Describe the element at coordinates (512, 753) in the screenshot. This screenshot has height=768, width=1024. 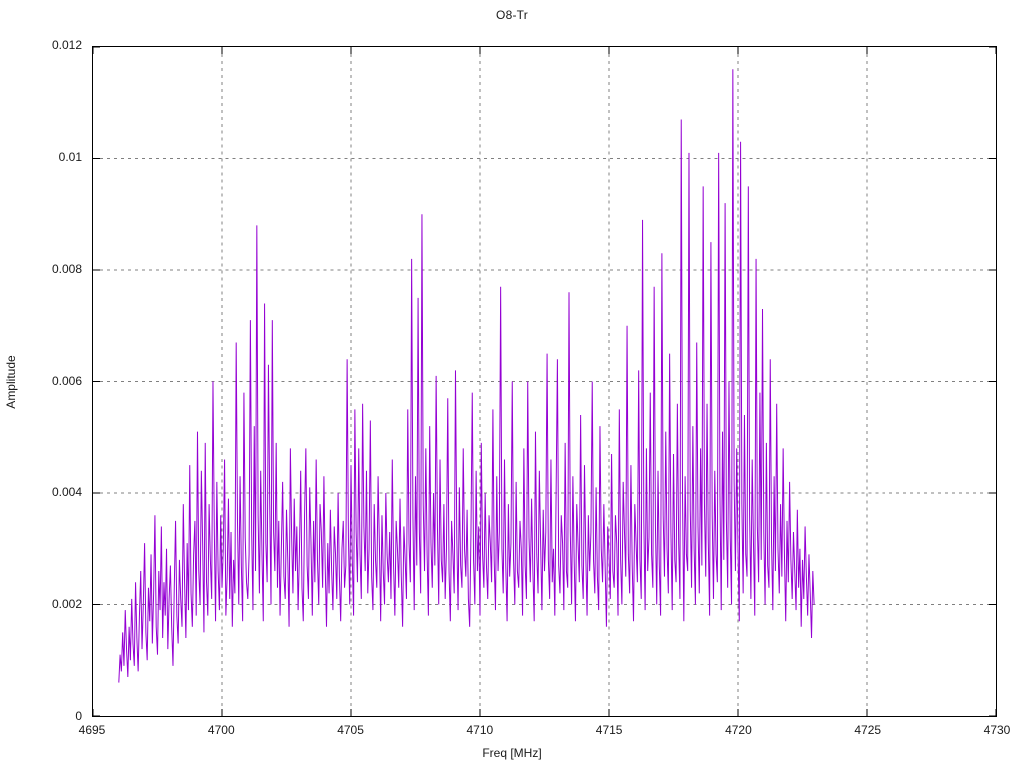
I see `x-axis-title: Freq [MHz]` at that location.